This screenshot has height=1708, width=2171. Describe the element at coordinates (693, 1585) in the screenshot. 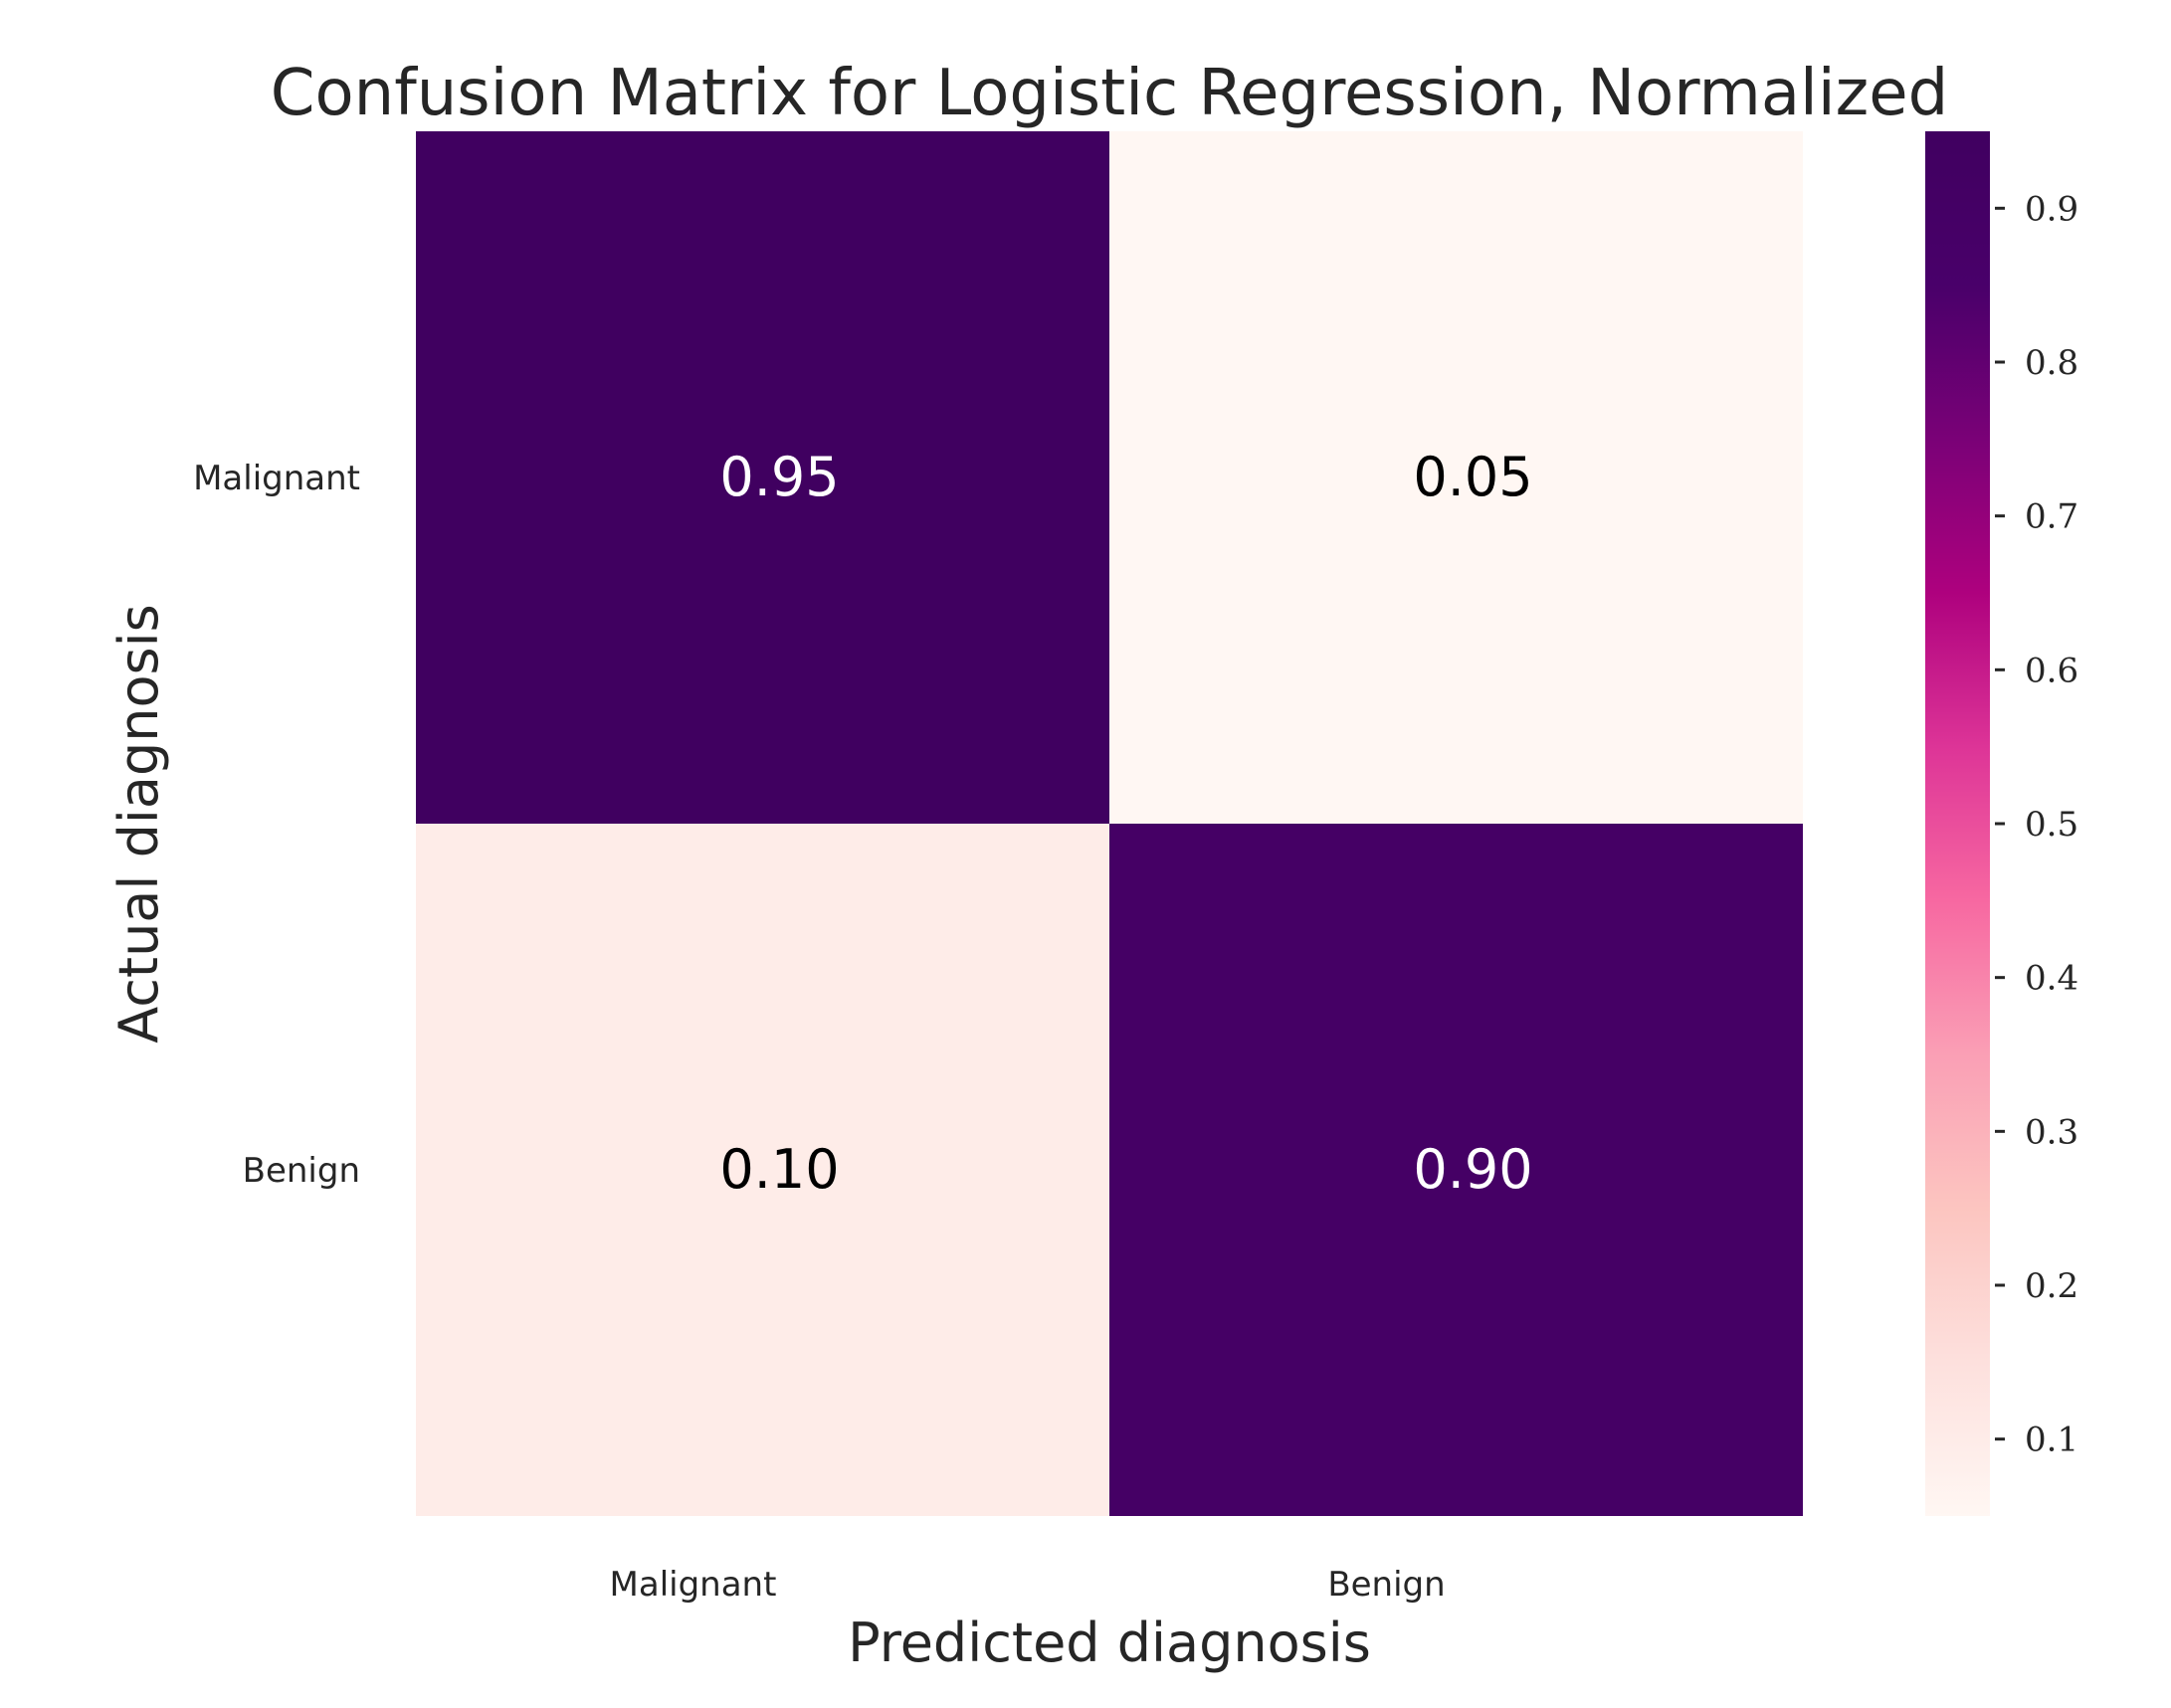

I see `x-tick-label: Malignant` at that location.